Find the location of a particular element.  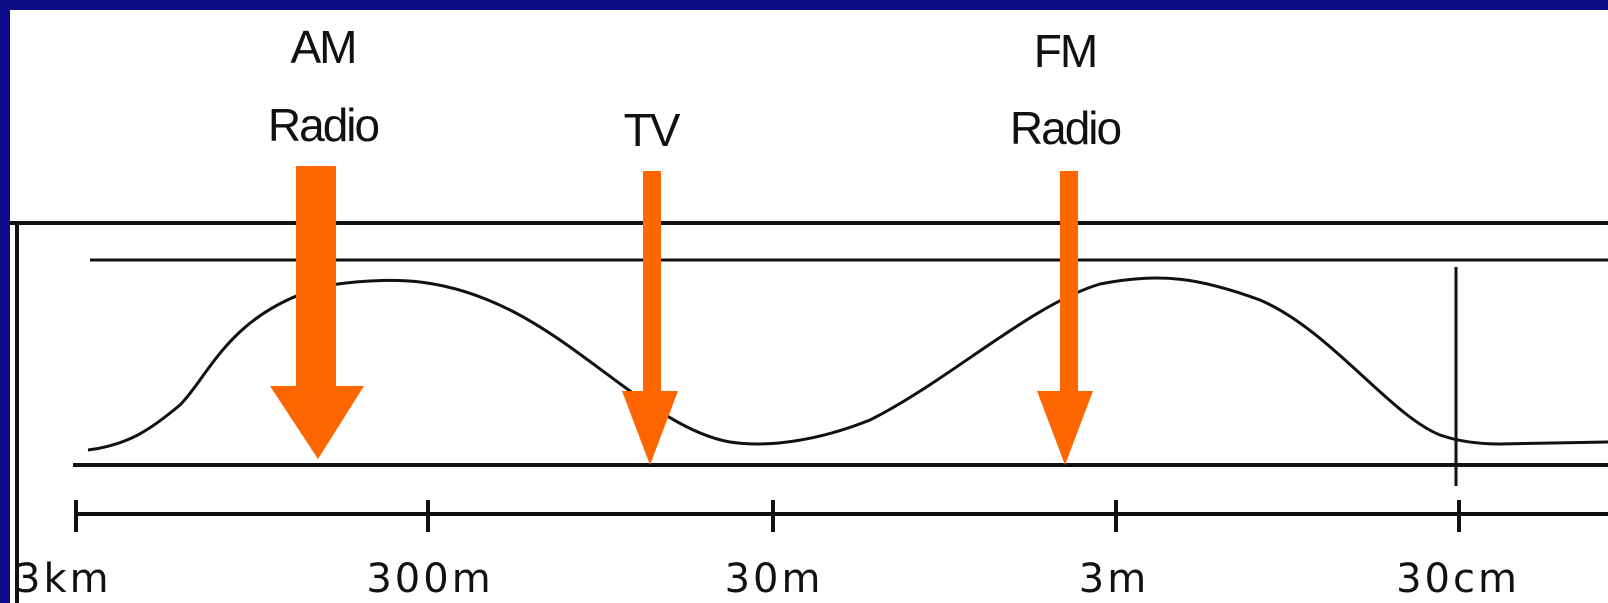

tick-label-3m: 3m is located at coordinates (1114, 579).